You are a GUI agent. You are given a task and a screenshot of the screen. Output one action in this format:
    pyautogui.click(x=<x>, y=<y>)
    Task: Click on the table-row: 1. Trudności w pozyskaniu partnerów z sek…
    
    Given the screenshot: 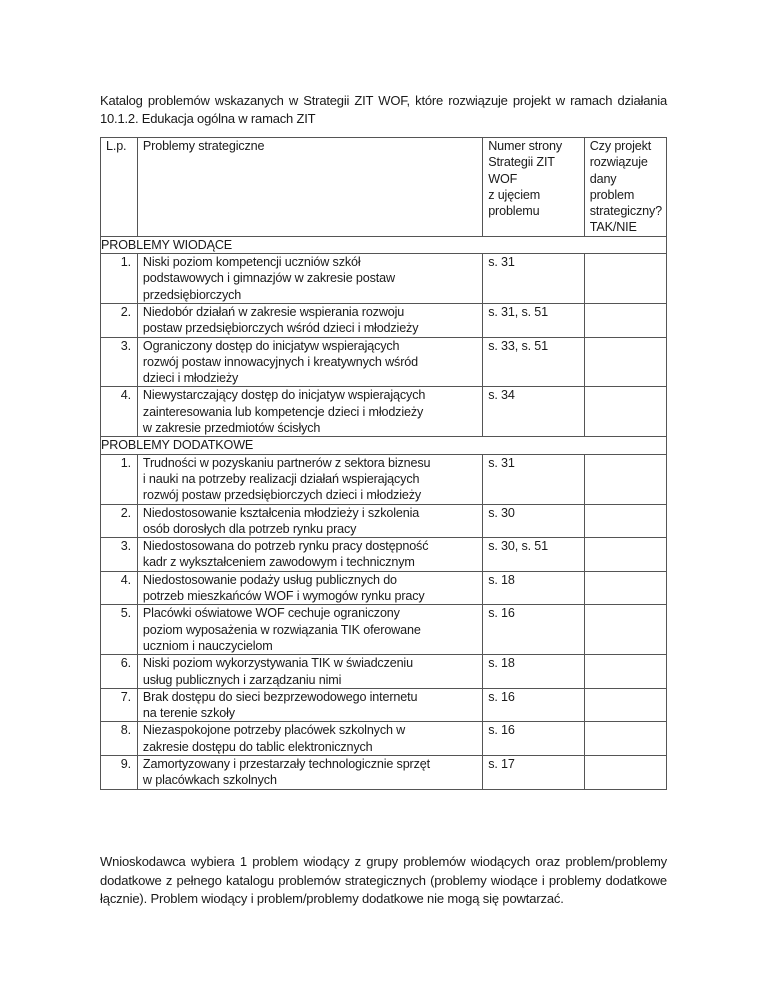 What is the action you would take?
    pyautogui.click(x=384, y=479)
    